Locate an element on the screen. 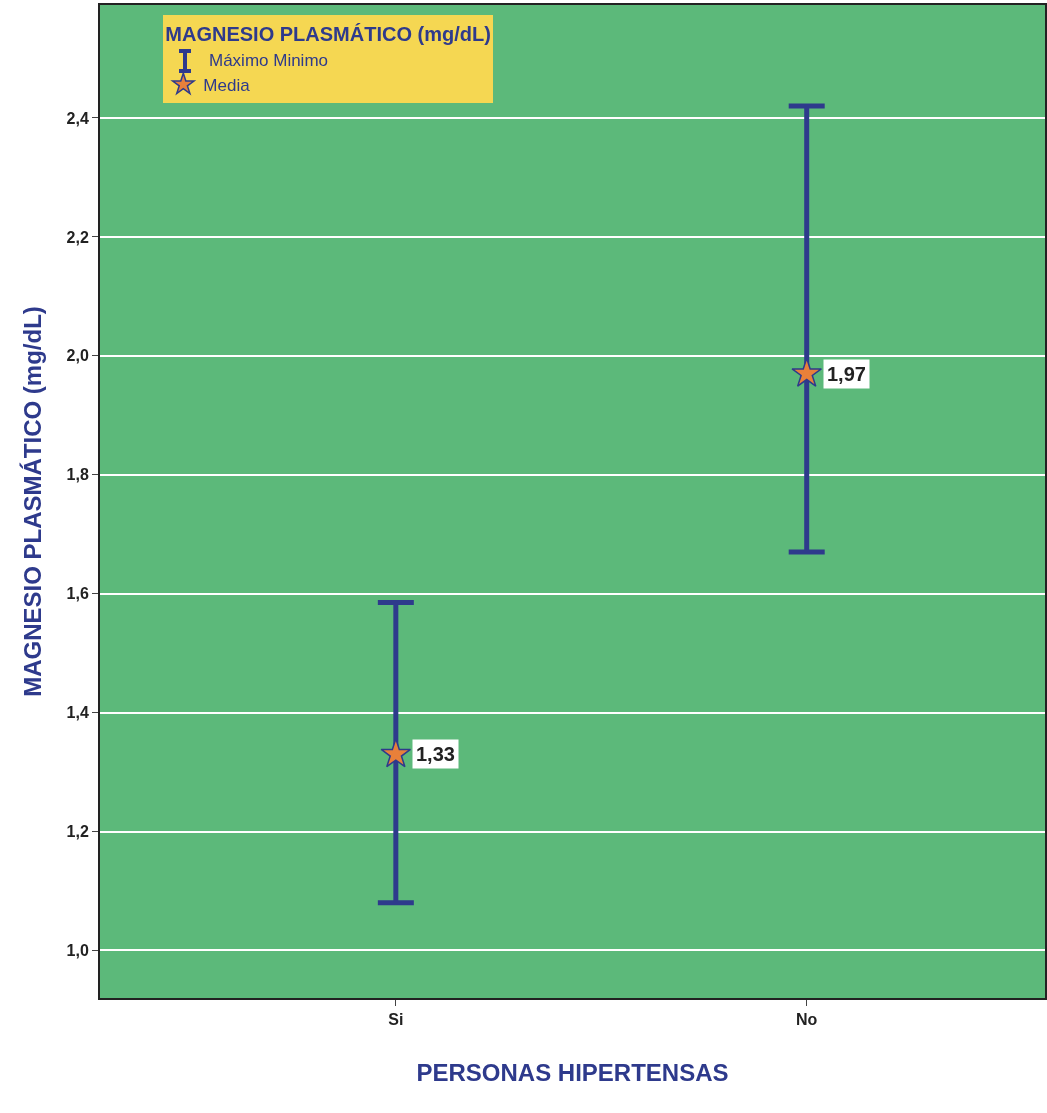 The height and width of the screenshot is (1113, 1047). y-tick-label: 2,2 is located at coordinates (77, 237).